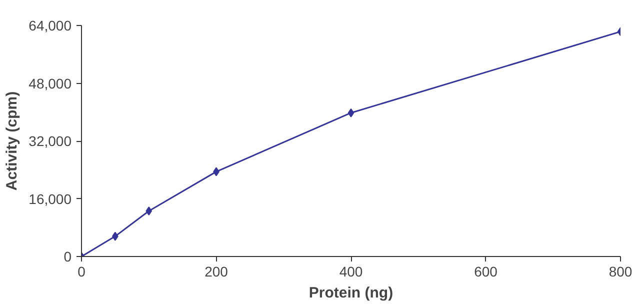  Describe the element at coordinates (50, 141) in the screenshot. I see `y-tick-label: 32,000` at that location.